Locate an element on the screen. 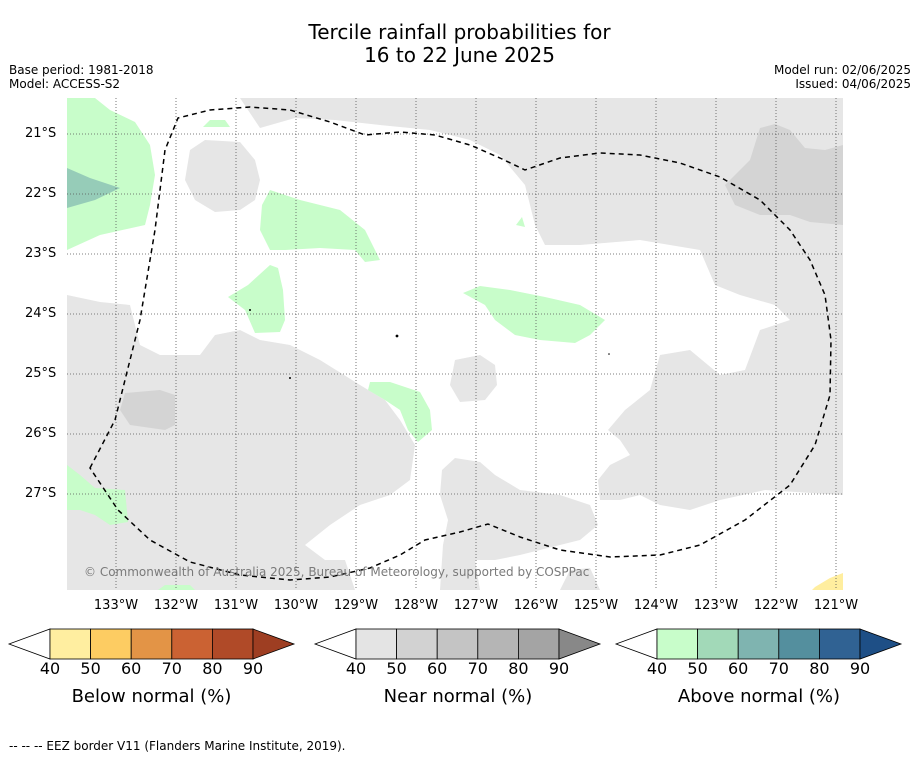 The height and width of the screenshot is (758, 919). lon-label: 127°W is located at coordinates (476, 605).